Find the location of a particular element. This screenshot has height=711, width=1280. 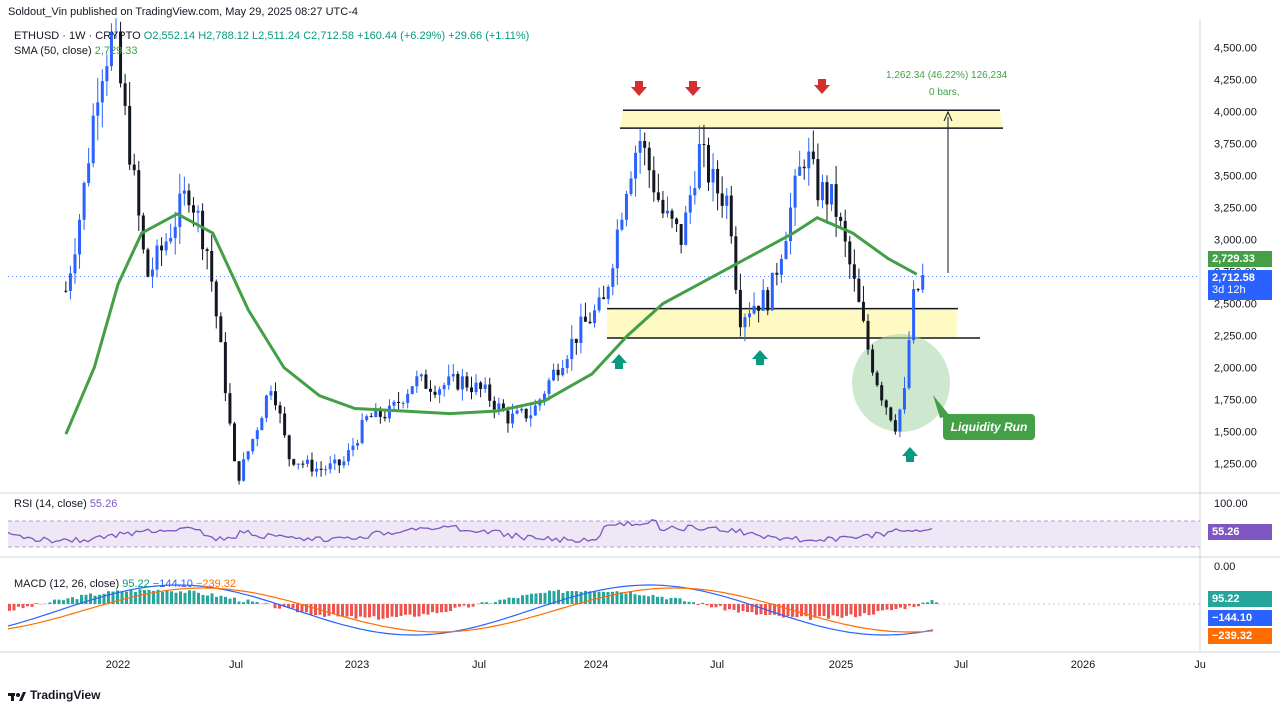

y-tick-label: 4,500.00 is located at coordinates (1235, 49).